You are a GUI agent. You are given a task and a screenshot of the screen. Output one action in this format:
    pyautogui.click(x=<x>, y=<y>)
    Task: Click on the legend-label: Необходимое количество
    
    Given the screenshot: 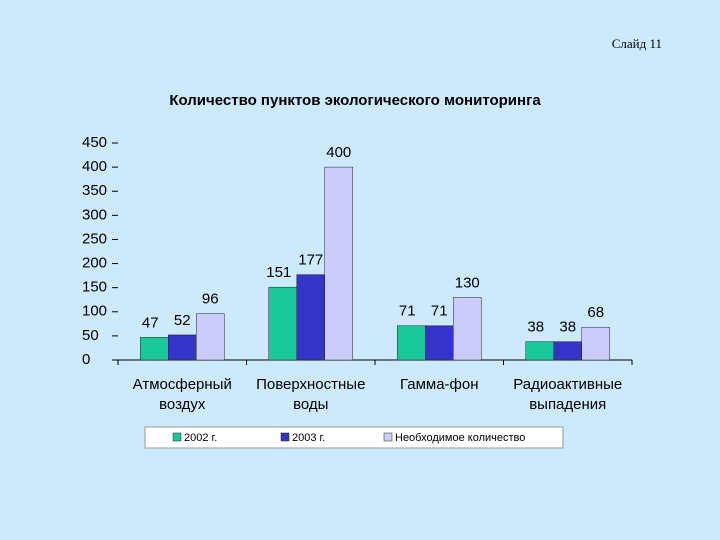 What is the action you would take?
    pyautogui.click(x=460, y=438)
    